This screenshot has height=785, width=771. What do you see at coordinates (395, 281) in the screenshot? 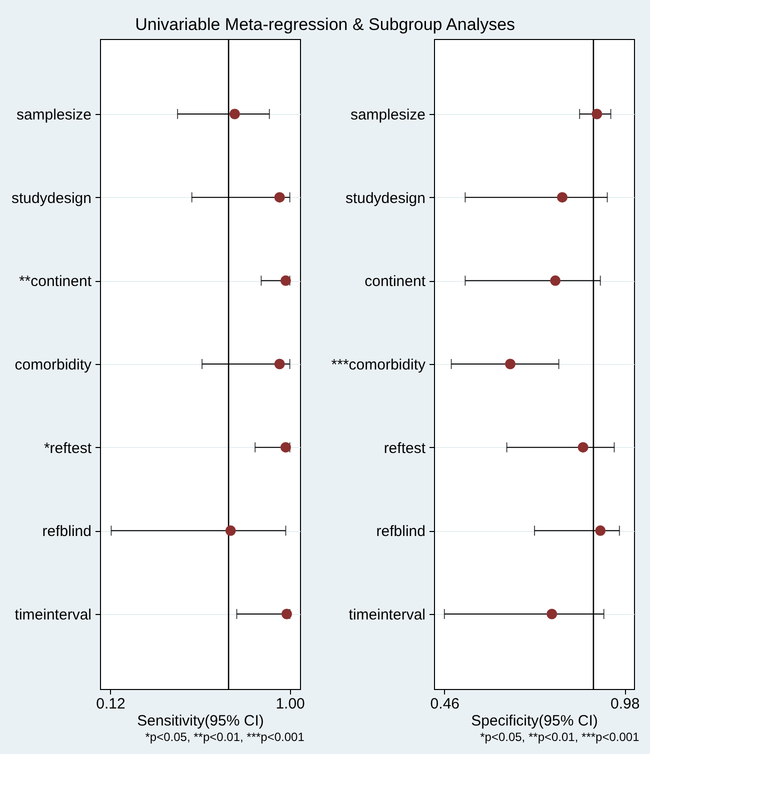
I see `y-tick-label: continent` at bounding box center [395, 281].